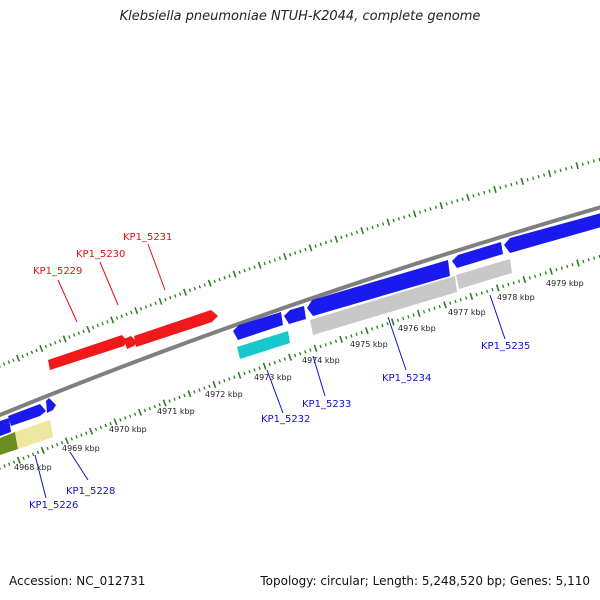 The height and width of the screenshot is (600, 600). What do you see at coordinates (505, 346) in the screenshot?
I see `gene-label-kp1-5235: KP1_5235` at bounding box center [505, 346].